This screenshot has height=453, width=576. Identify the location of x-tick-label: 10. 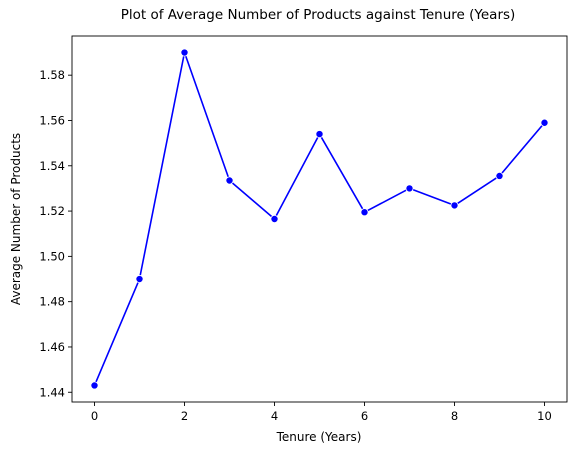
(544, 416).